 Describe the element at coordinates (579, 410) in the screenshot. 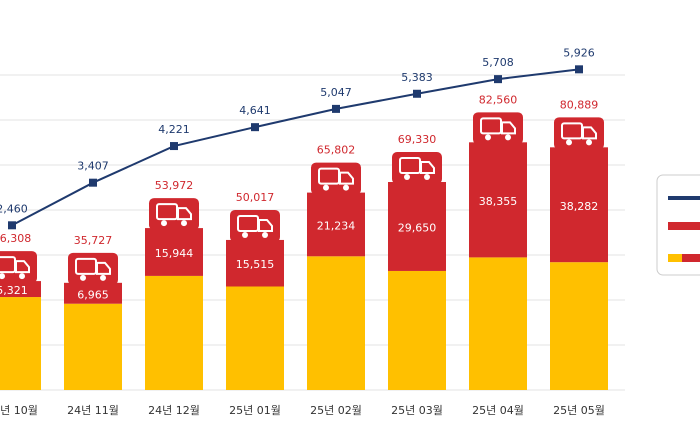

I see `x-tick-label: 25년 05월` at that location.